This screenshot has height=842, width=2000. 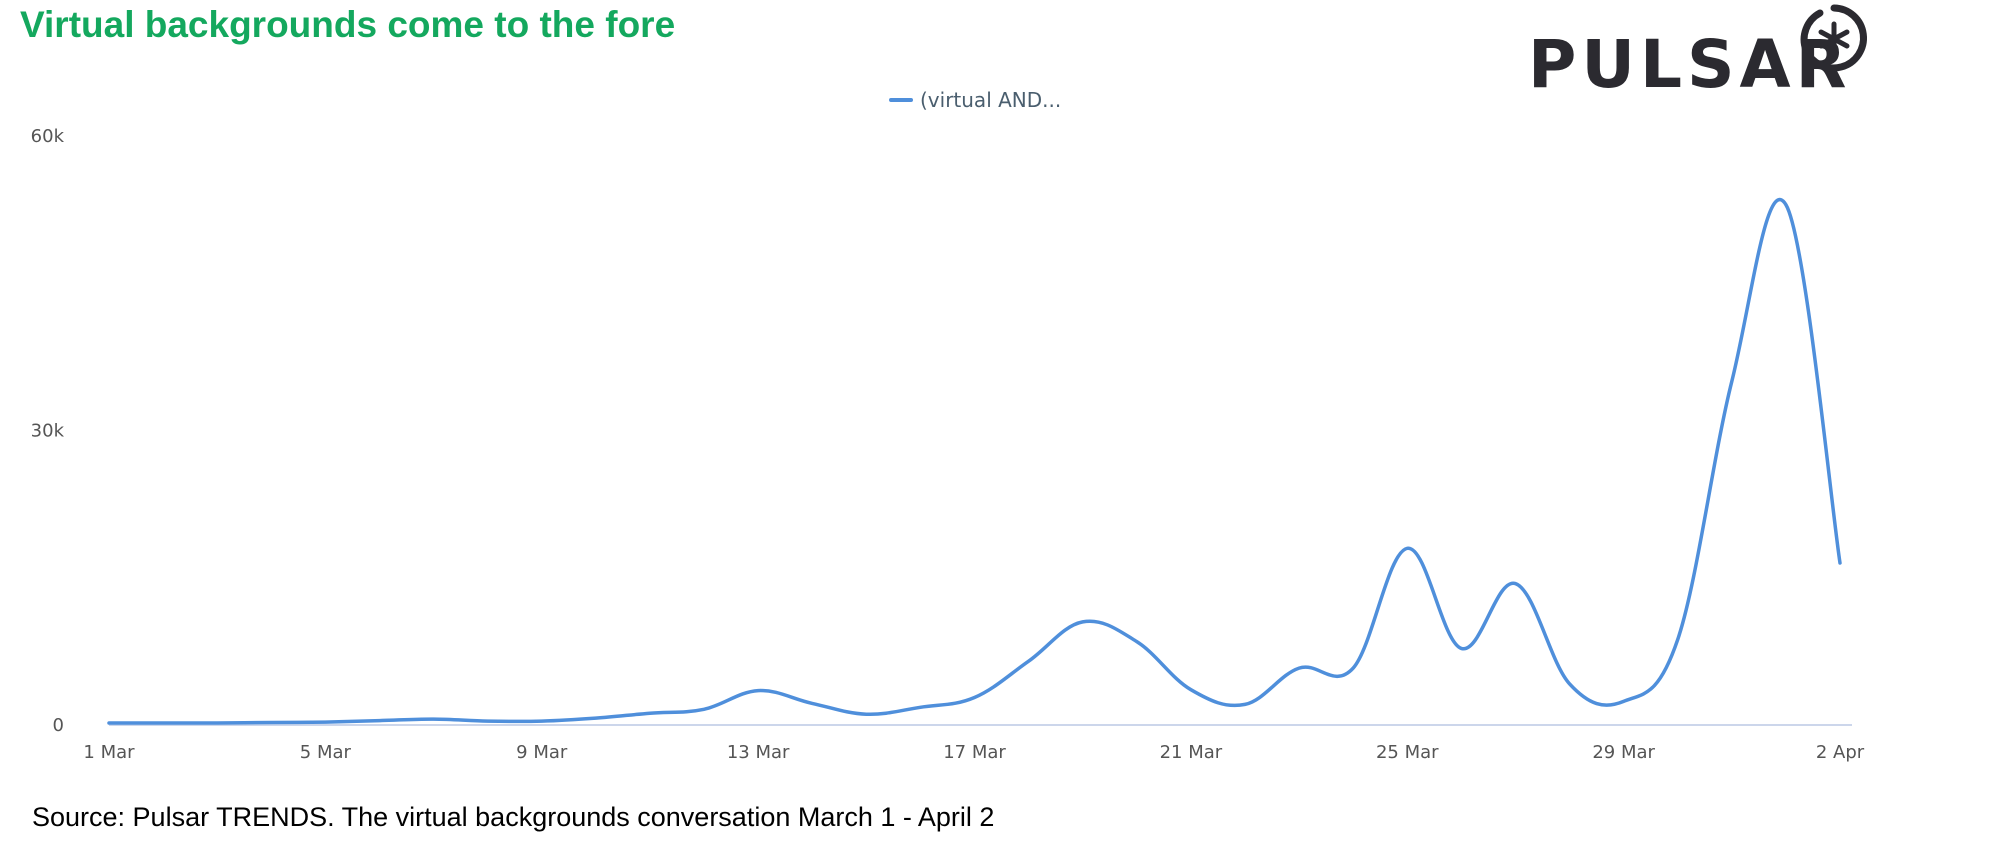 What do you see at coordinates (348, 24) in the screenshot?
I see `chart-title: Virtual backgrounds come to the fore` at bounding box center [348, 24].